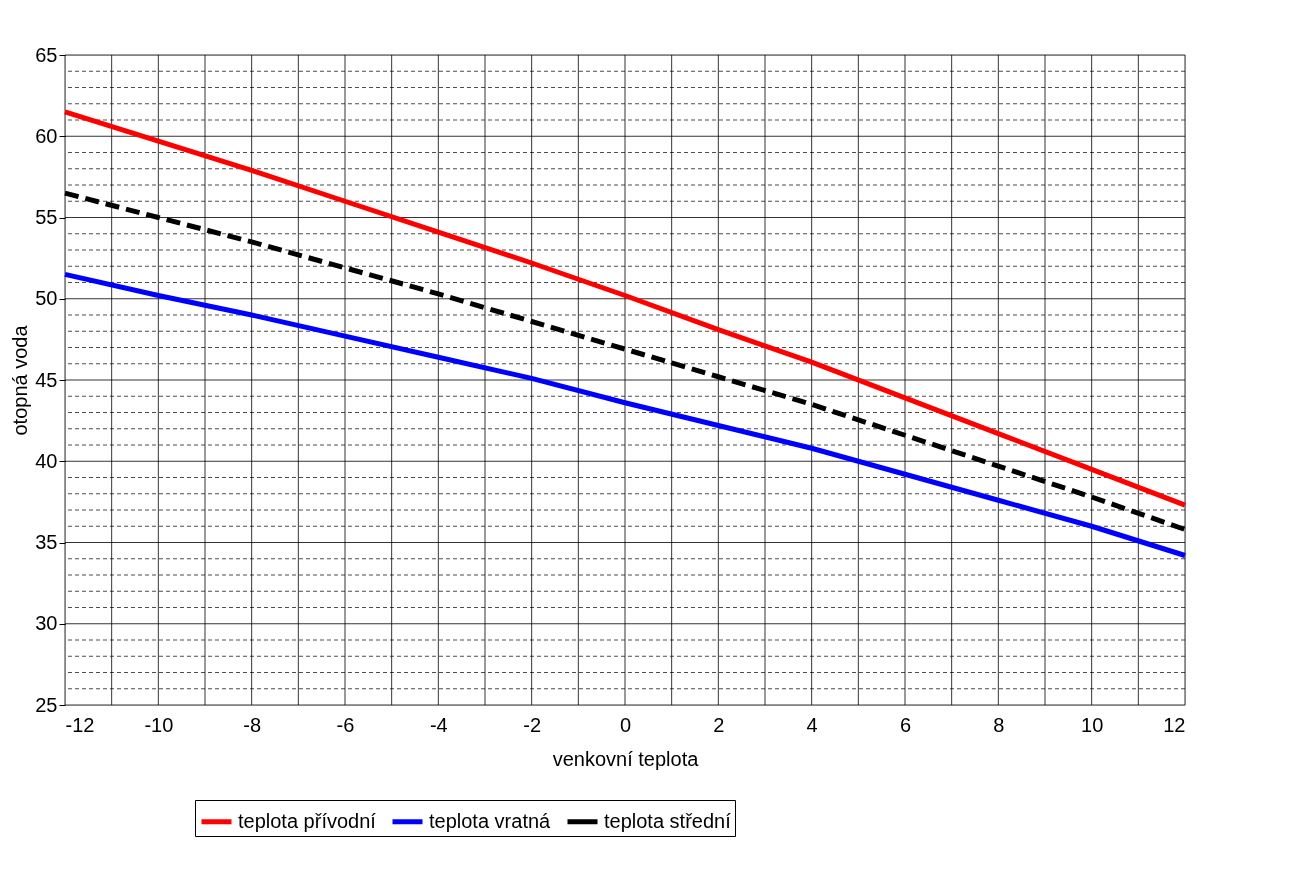 Image resolution: width=1301 pixels, height=895 pixels. I want to click on y-tick-label: 40, so click(46, 460).